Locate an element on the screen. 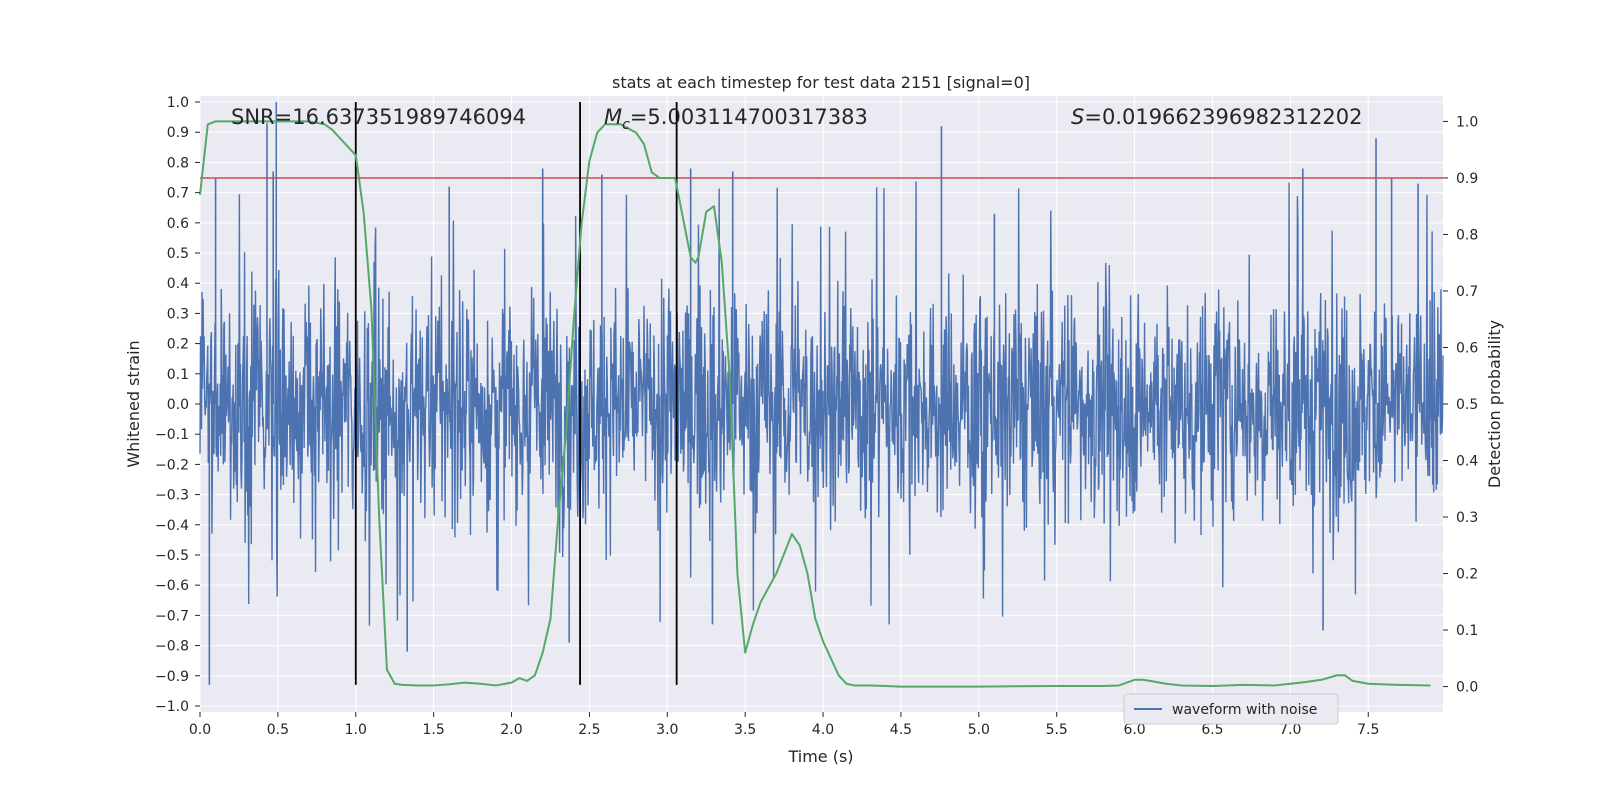  x-tick-label-15: 7.5 is located at coordinates (1368, 730).